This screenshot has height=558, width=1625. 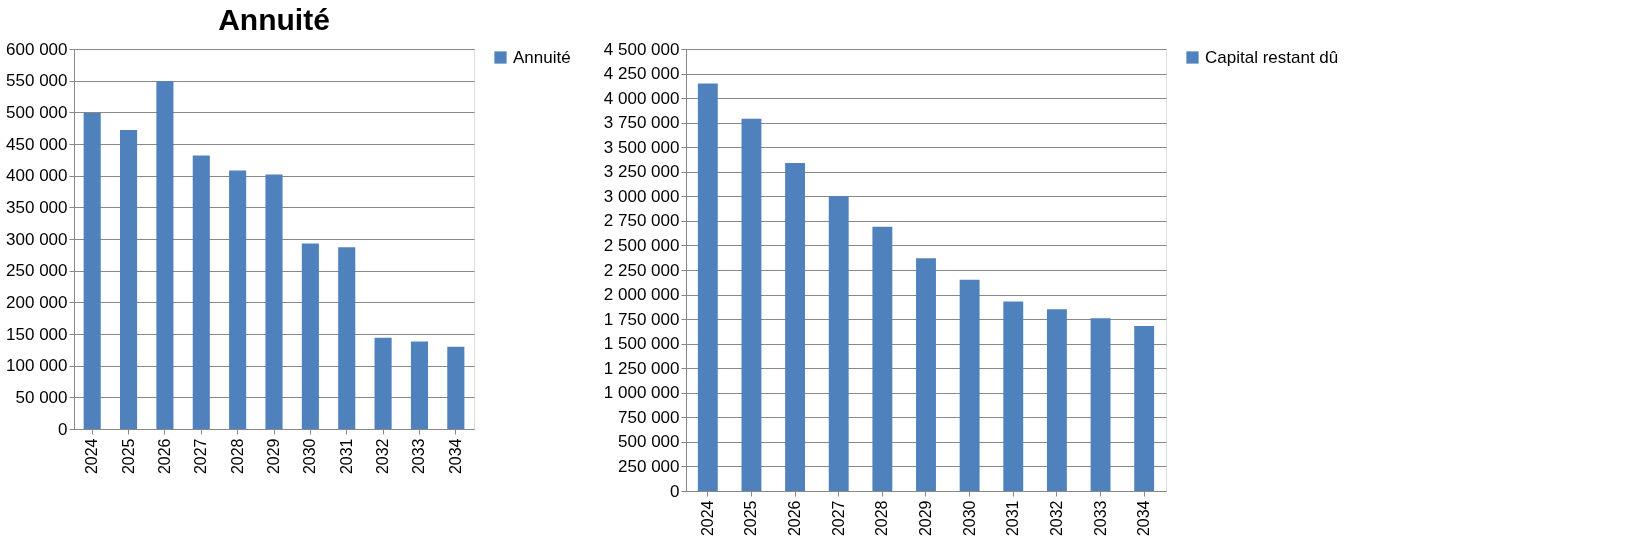 I want to click on y-tick-label: 150 000, so click(x=37, y=334).